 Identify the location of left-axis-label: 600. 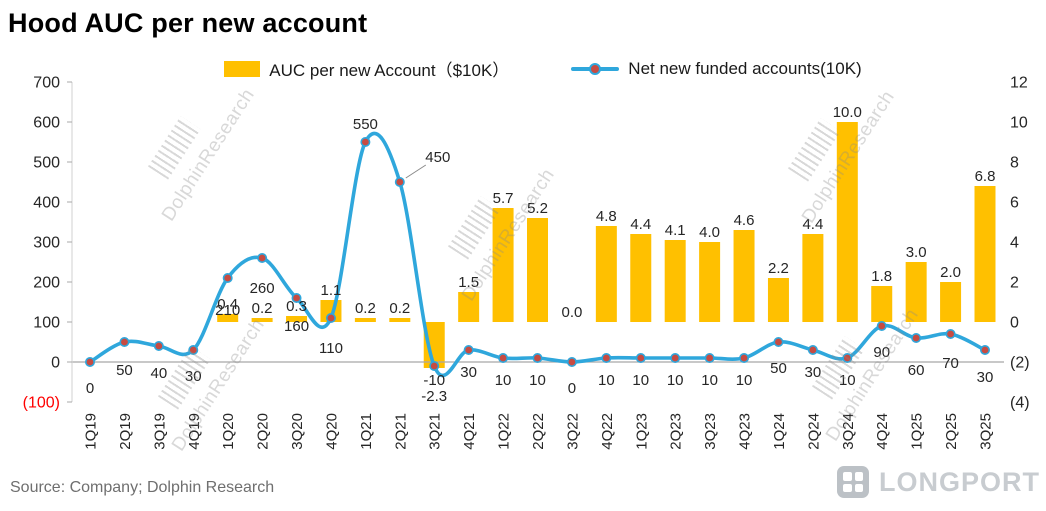
(46, 123).